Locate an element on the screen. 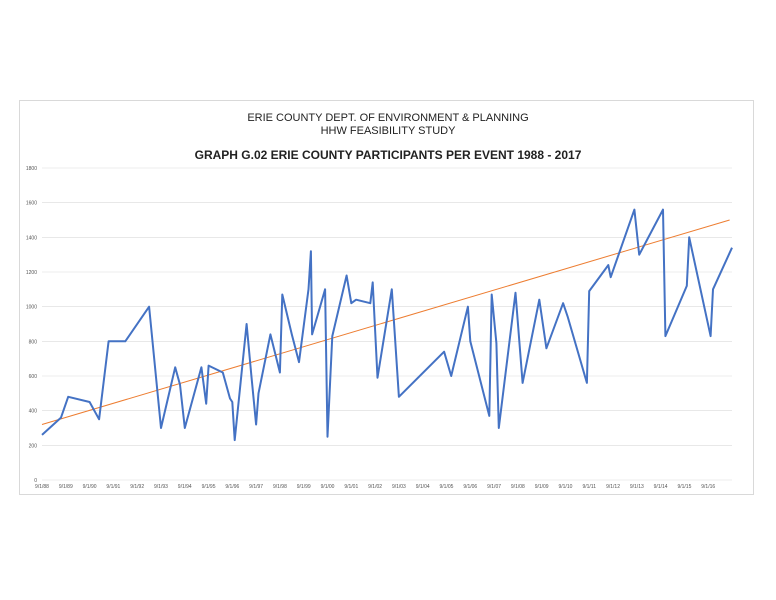 The image size is (776, 600). x-tick-label: 9/1/09 is located at coordinates (542, 487).